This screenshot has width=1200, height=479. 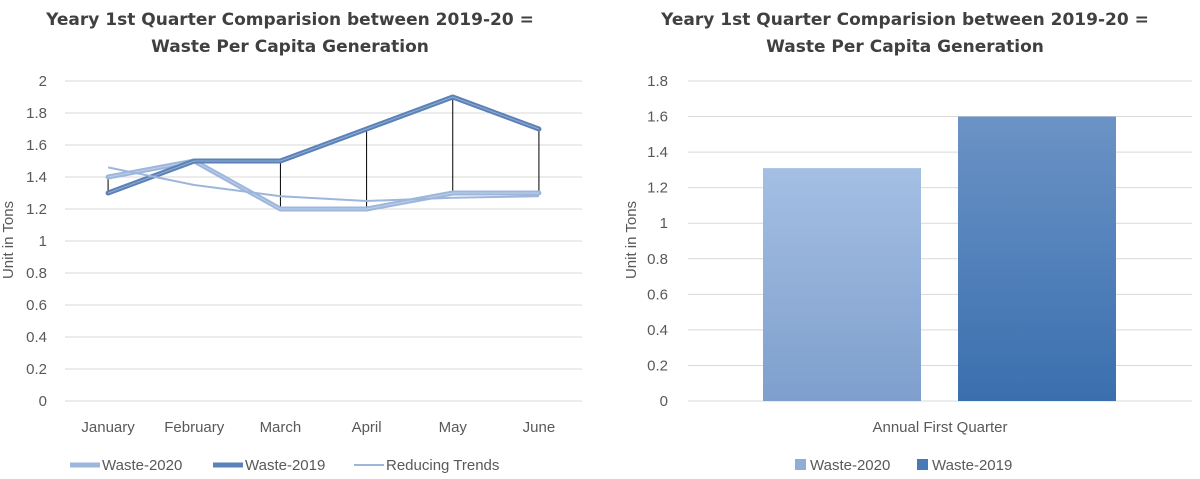 I want to click on bar-waste-2020, so click(x=842, y=284).